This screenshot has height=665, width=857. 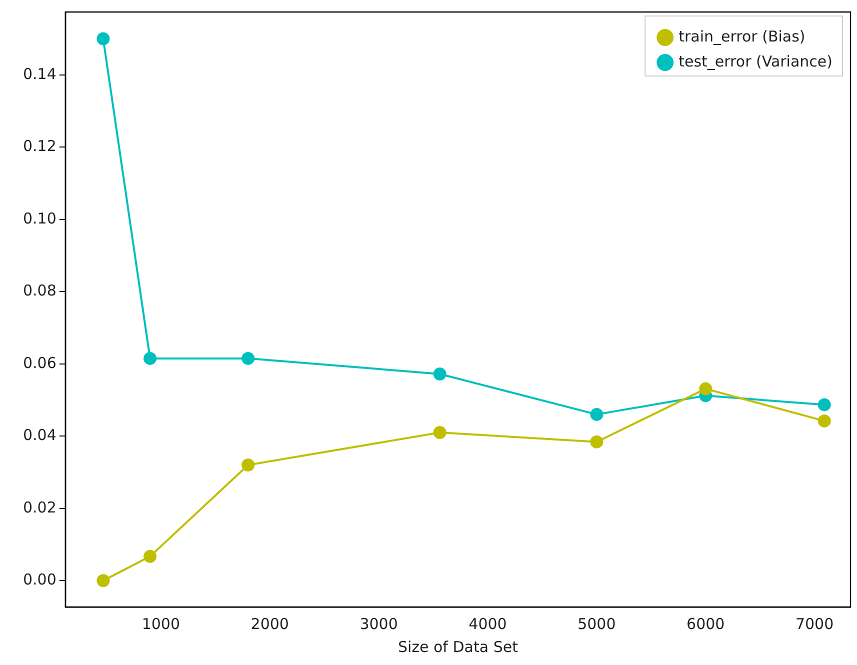 I want to click on x-tick-label: 4000, so click(x=487, y=623).